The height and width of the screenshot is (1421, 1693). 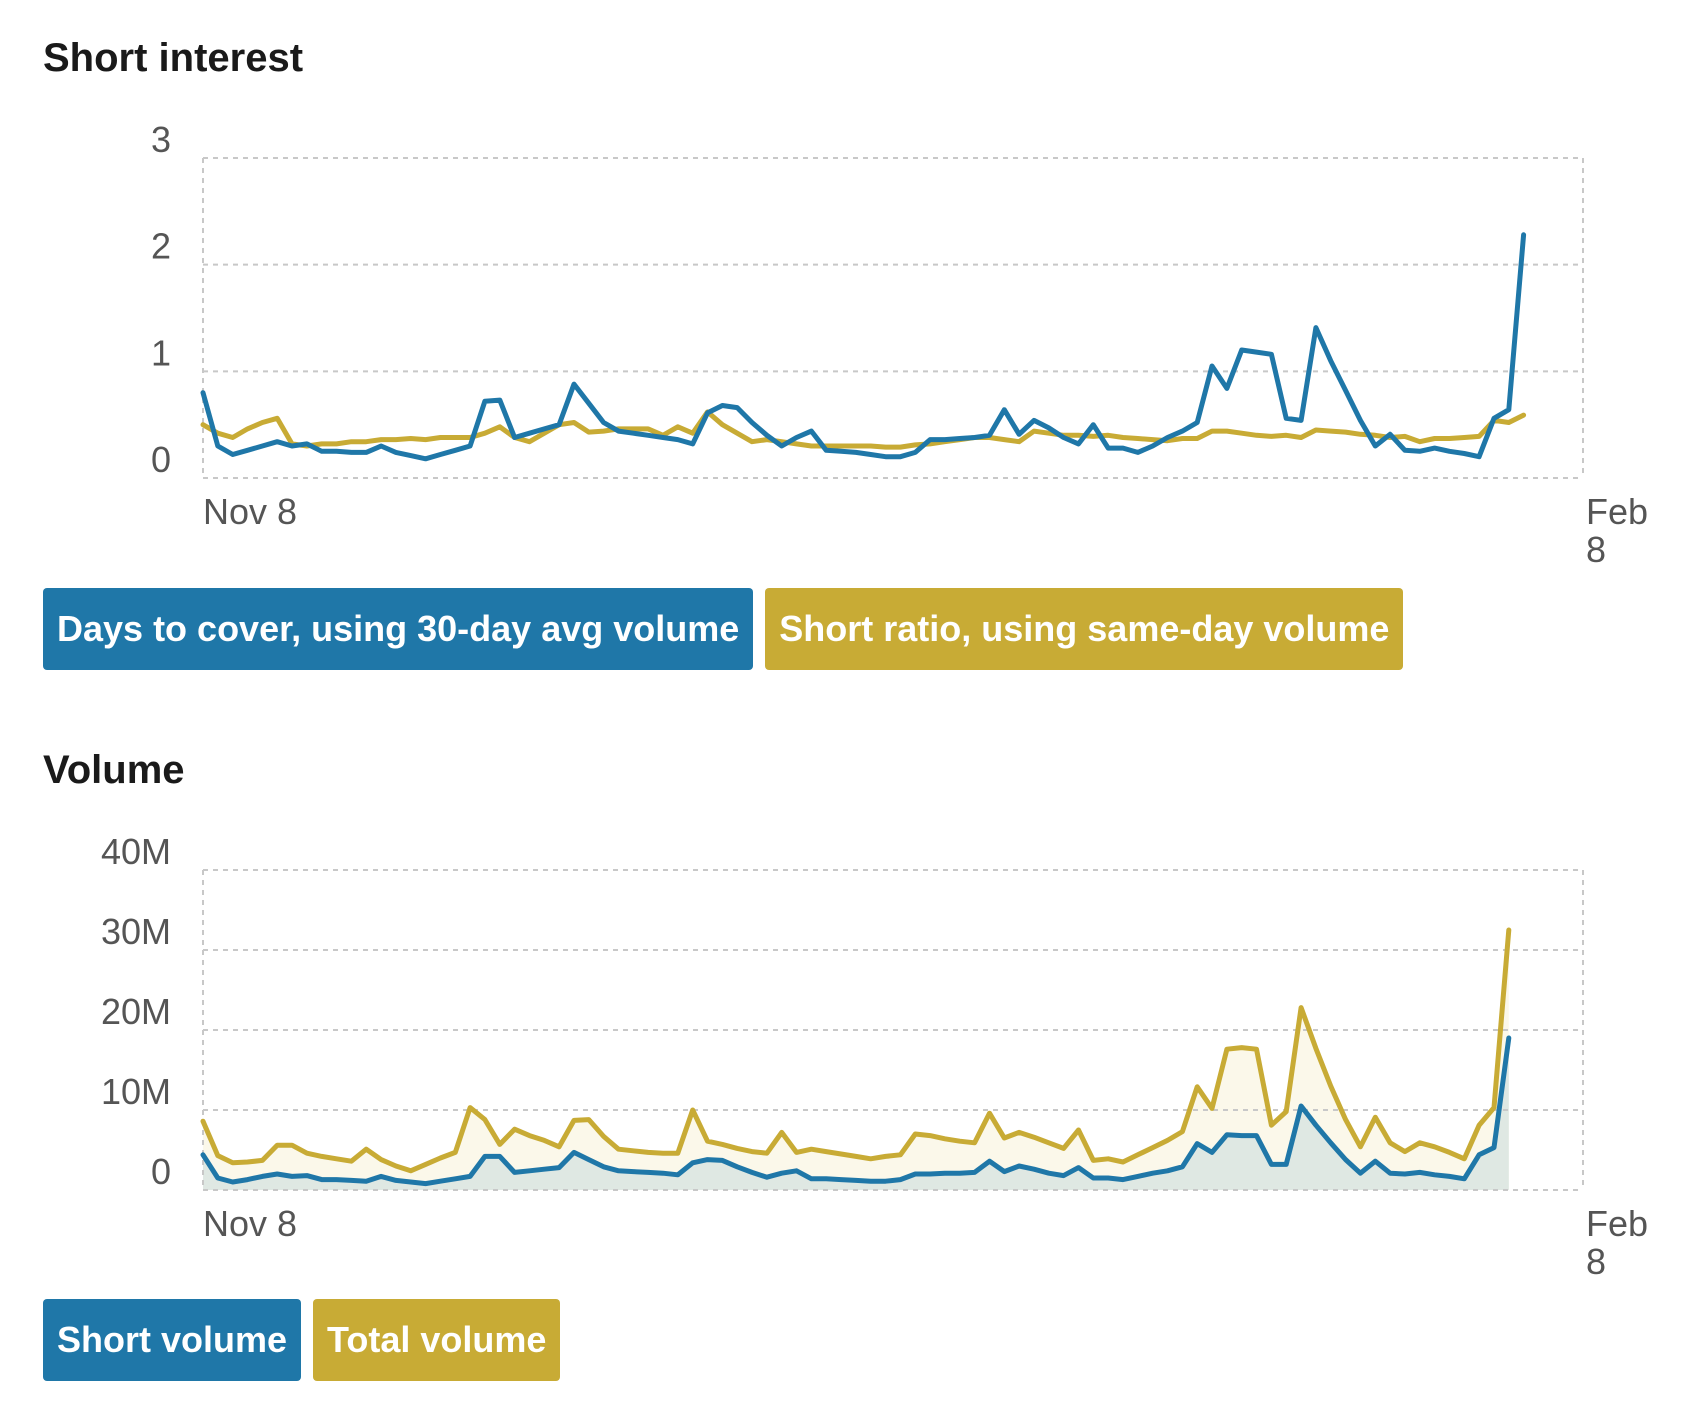 What do you see at coordinates (136, 1091) in the screenshot?
I see `y-tick-label: 10M` at bounding box center [136, 1091].